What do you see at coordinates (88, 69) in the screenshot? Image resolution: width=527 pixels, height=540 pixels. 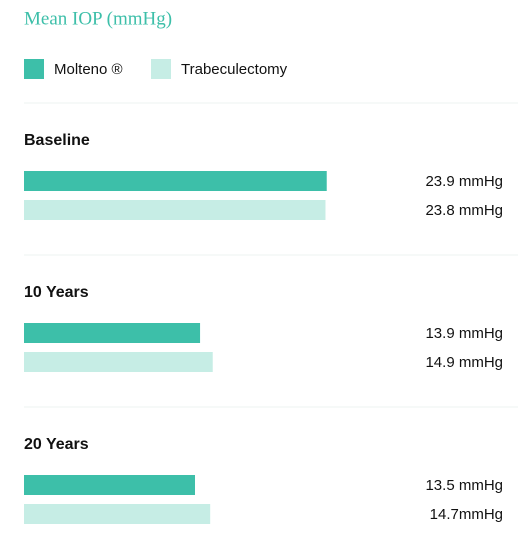 I see `legend-label: Molteno ®` at bounding box center [88, 69].